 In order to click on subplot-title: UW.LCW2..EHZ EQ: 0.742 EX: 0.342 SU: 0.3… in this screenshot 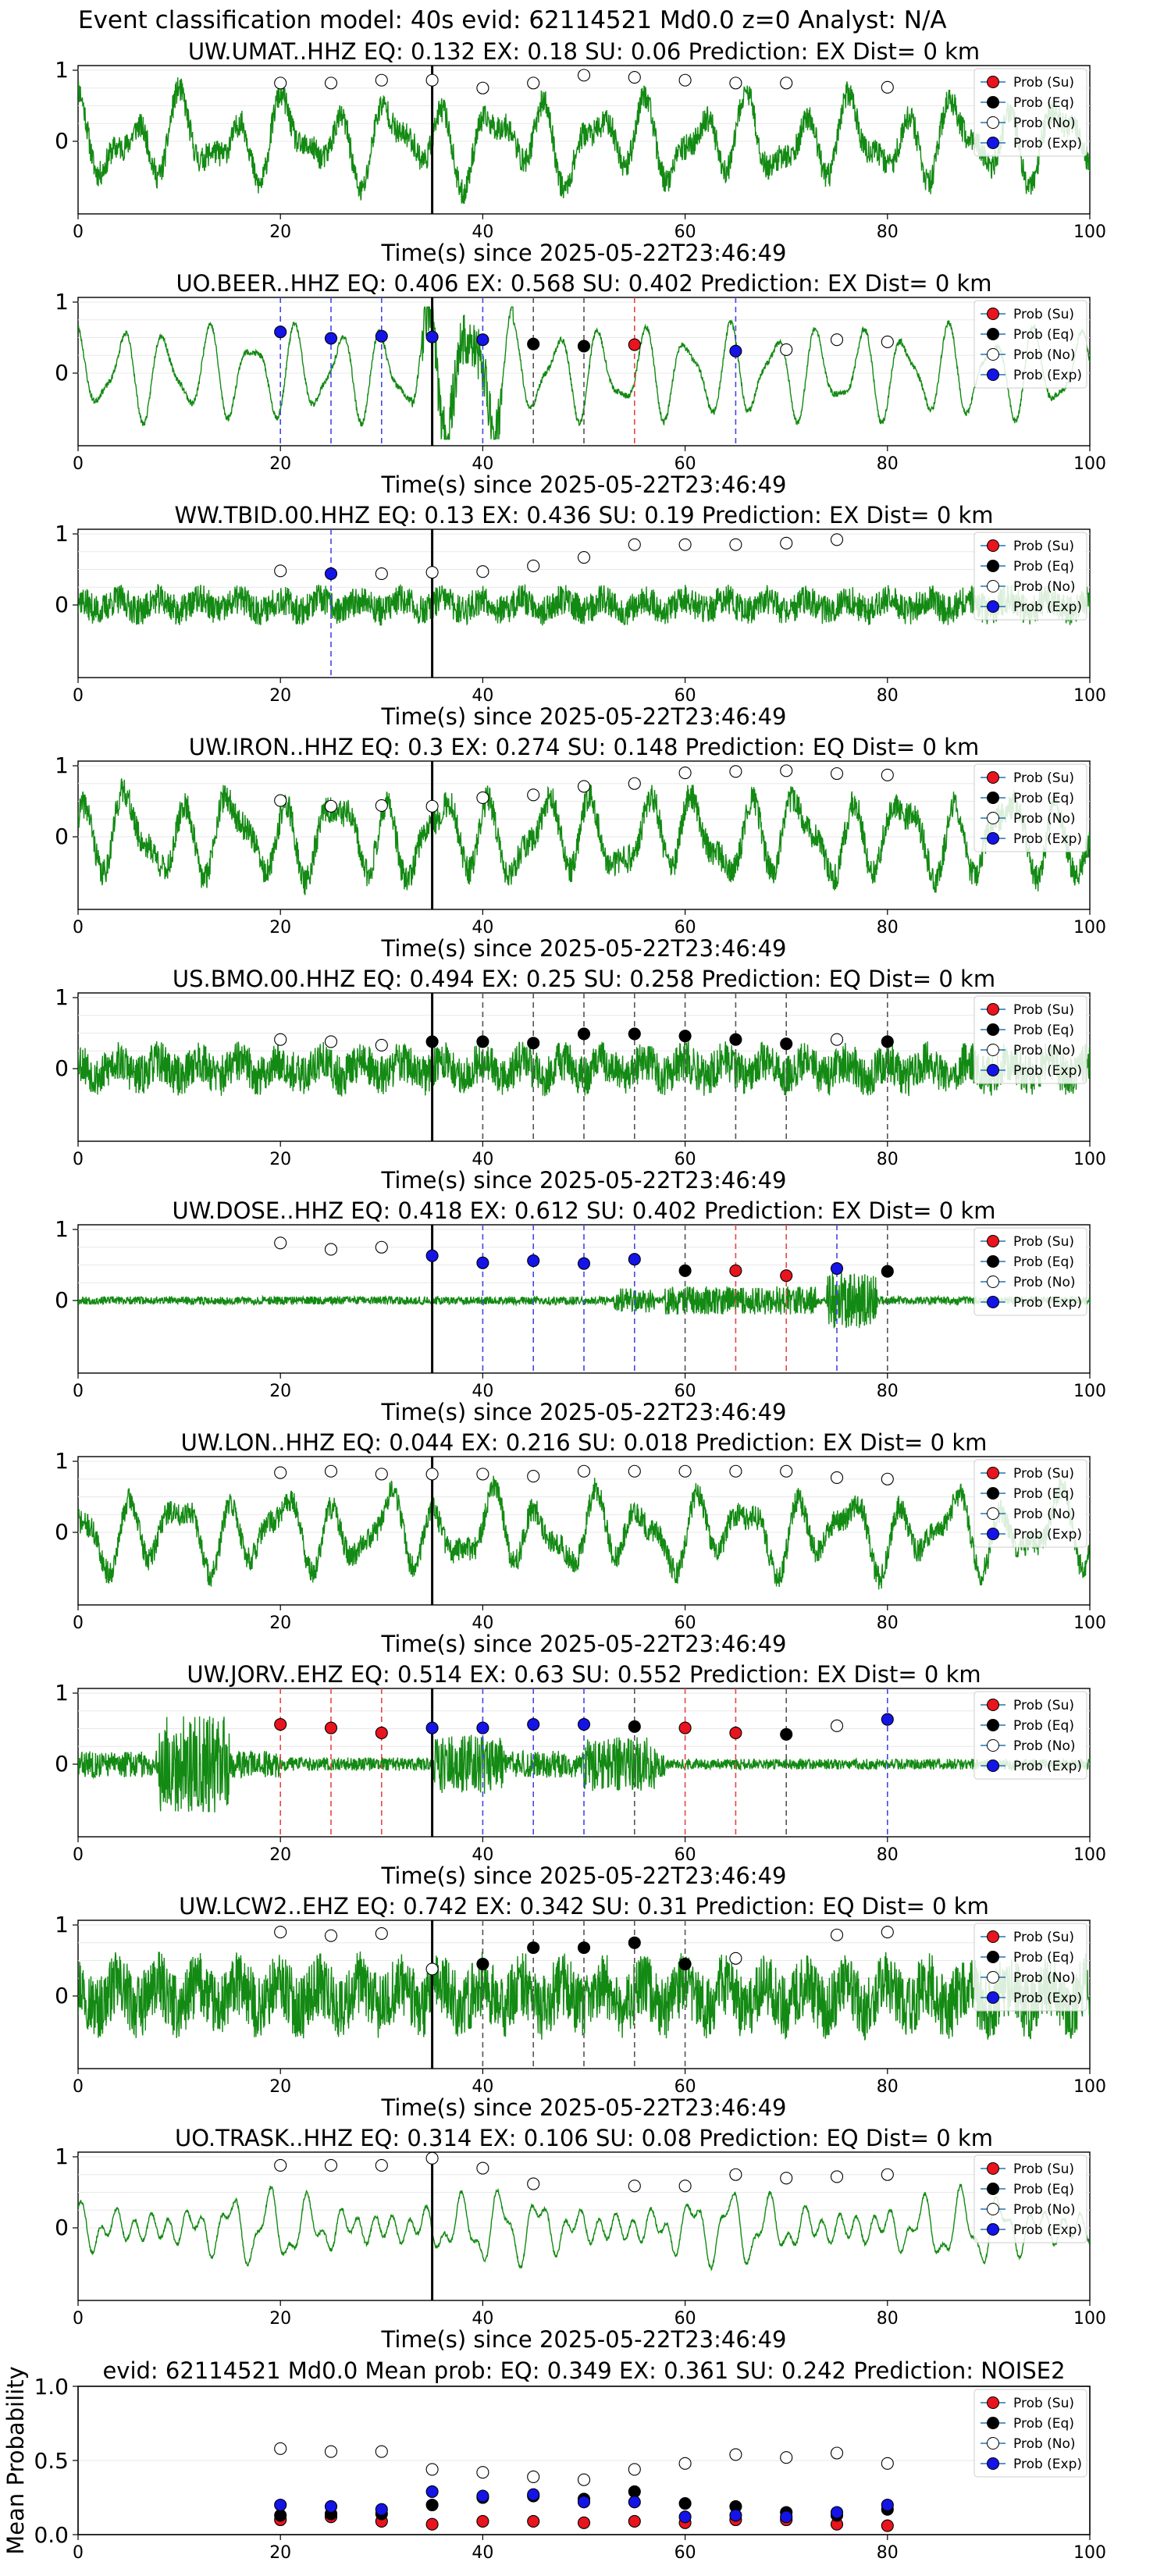, I will do `click(584, 1906)`.